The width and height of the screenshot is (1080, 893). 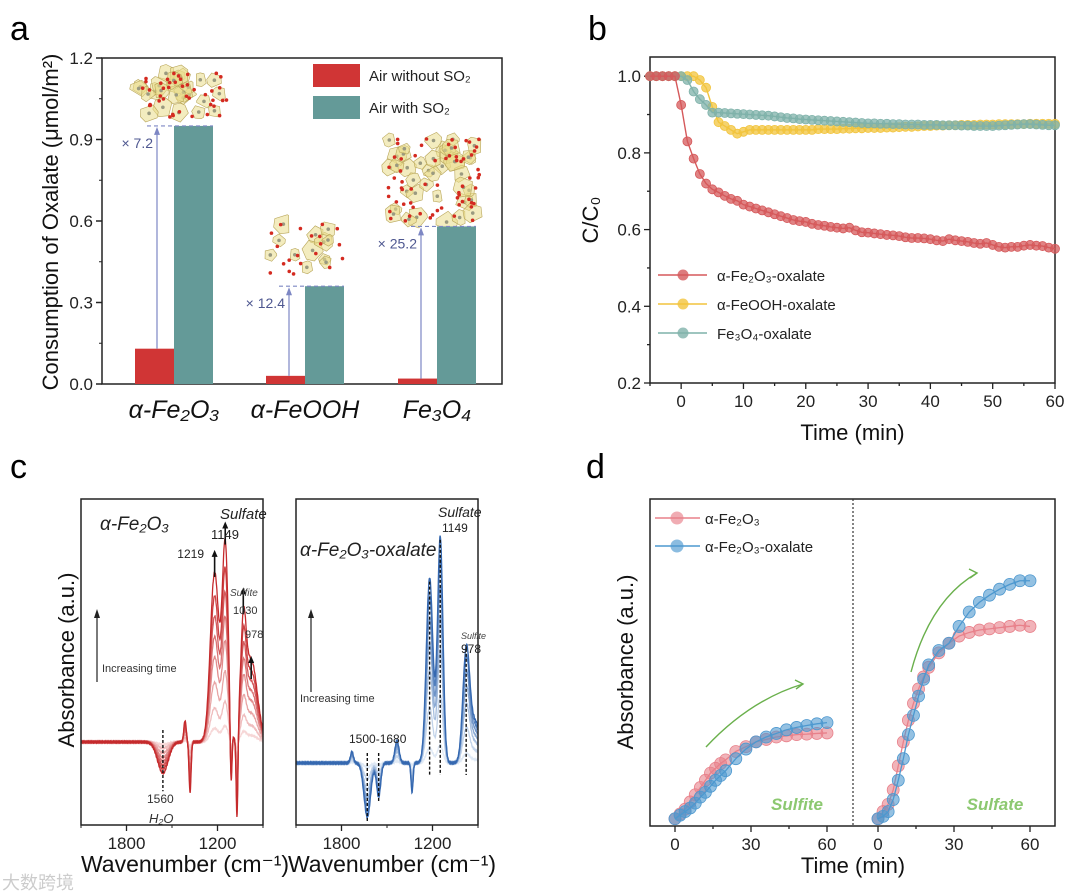 I want to click on x-tick-label: 20, so click(x=805, y=401).